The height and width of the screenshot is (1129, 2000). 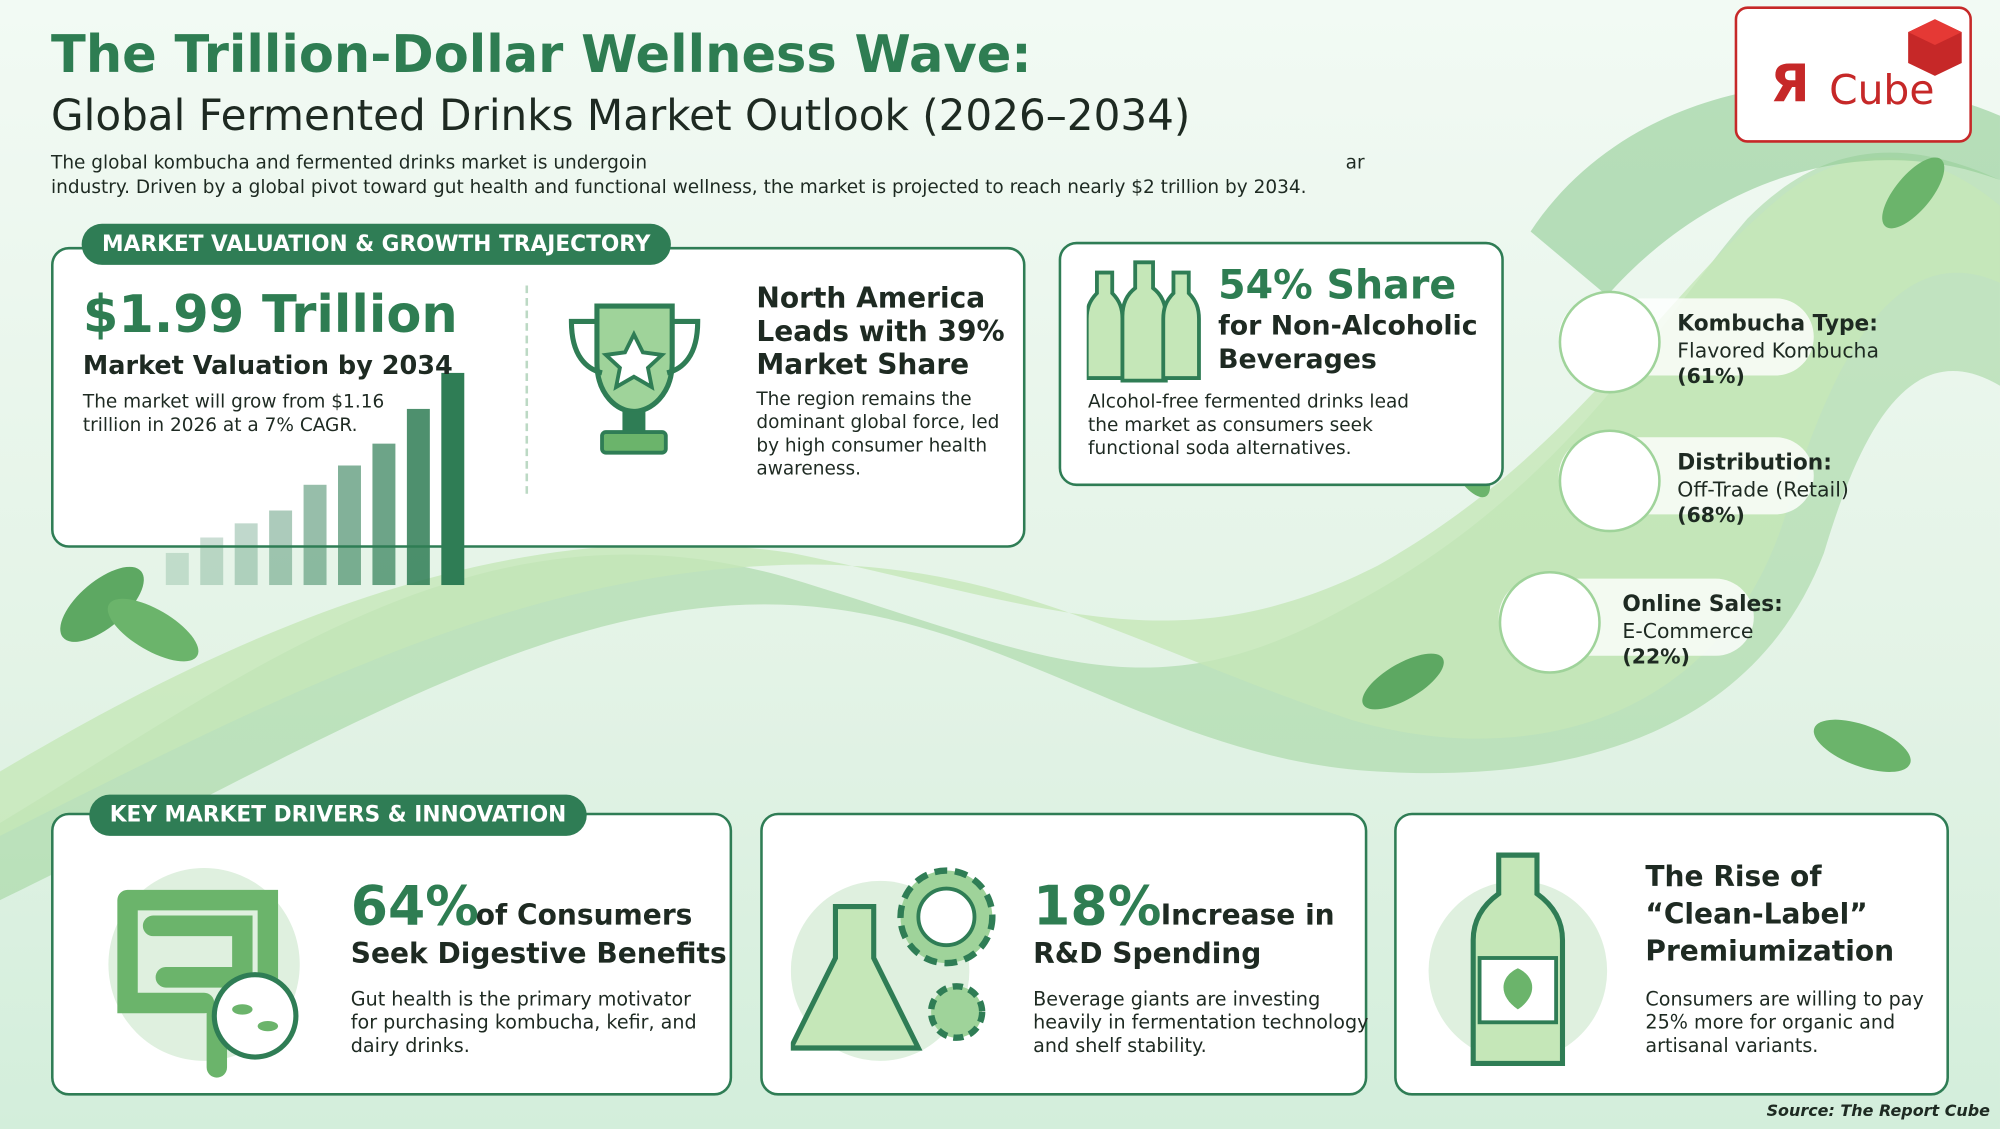 What do you see at coordinates (634, 379) in the screenshot?
I see `trophy-icon` at bounding box center [634, 379].